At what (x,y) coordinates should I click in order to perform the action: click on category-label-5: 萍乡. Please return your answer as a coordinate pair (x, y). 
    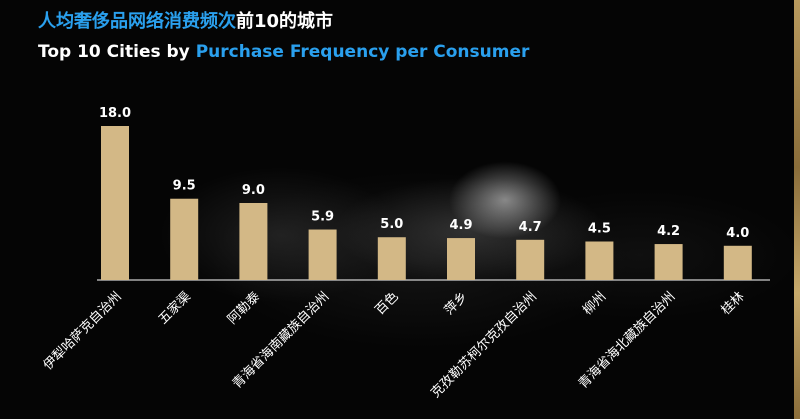
    Looking at the image, I should click on (456, 303).